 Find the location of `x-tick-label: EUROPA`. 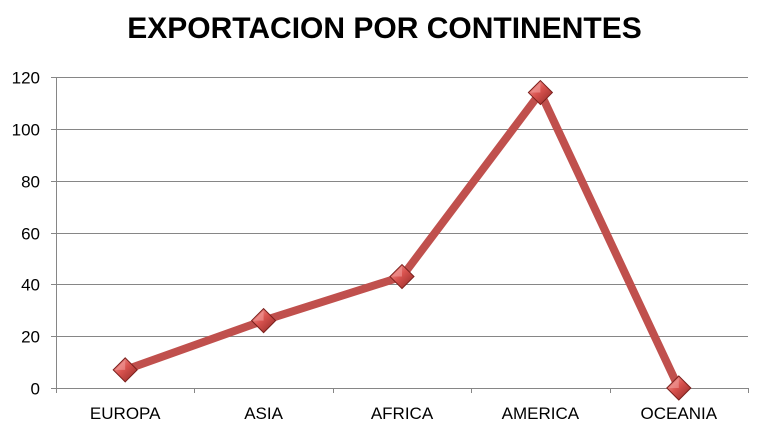

x-tick-label: EUROPA is located at coordinates (125, 413).